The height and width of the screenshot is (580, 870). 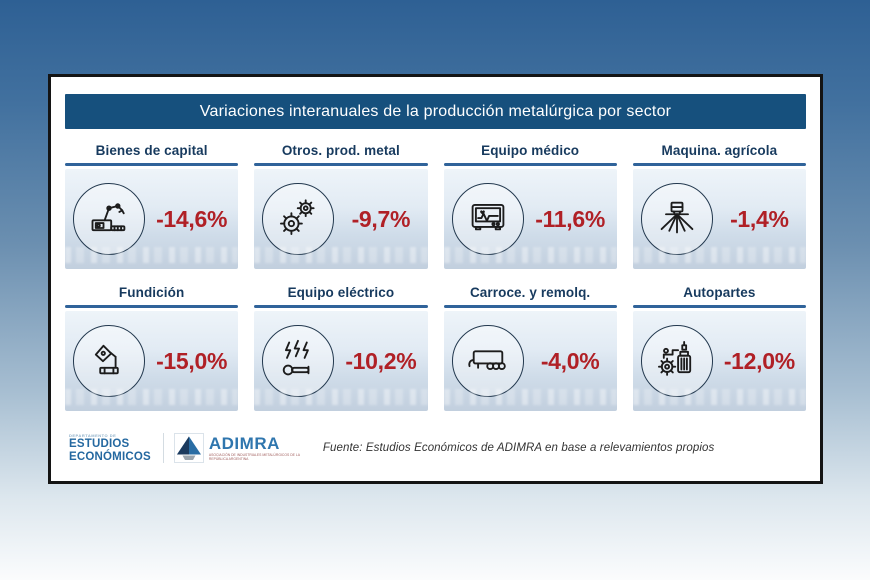 I want to click on department-name-line2: ECONÓMICOS, so click(x=110, y=456).